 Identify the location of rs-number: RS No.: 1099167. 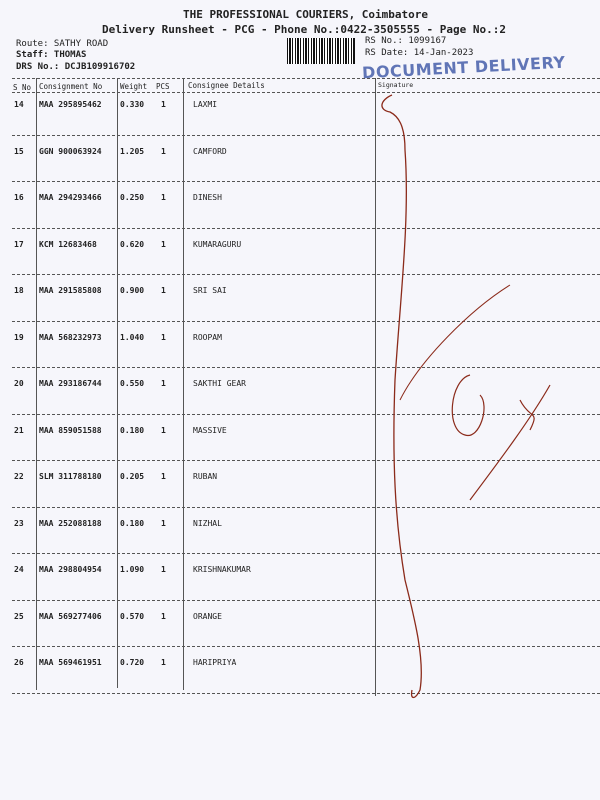
(406, 41).